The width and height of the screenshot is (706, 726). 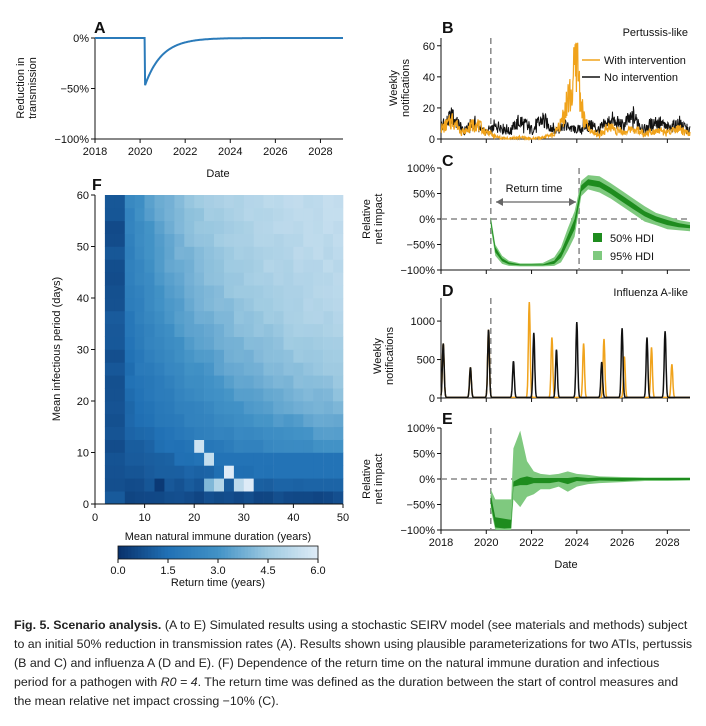 I want to click on panel-c-label: C, so click(x=448, y=161).